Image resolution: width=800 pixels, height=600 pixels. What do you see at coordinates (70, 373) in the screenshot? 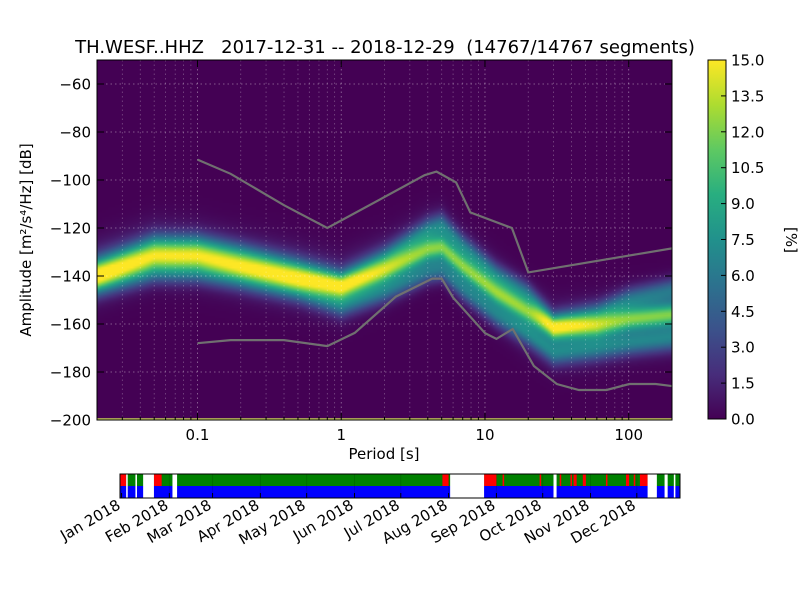
I see `y-tick-label: −180` at bounding box center [70, 373].